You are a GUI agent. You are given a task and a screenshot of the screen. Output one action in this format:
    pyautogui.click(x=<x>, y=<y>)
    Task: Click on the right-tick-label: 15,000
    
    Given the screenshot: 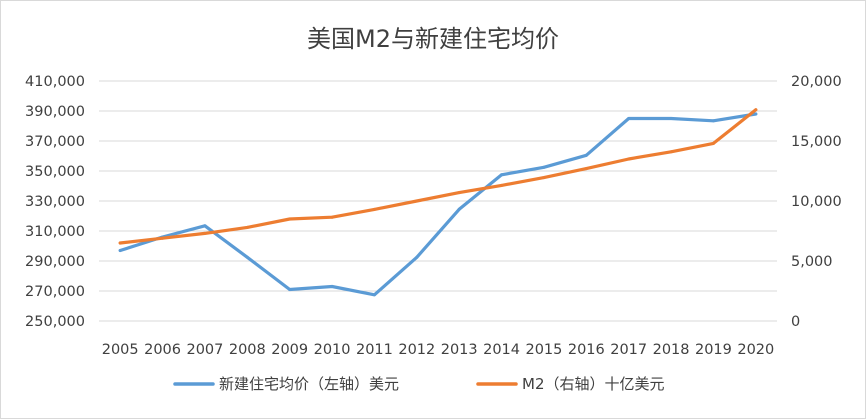 What is the action you would take?
    pyautogui.click(x=816, y=142)
    